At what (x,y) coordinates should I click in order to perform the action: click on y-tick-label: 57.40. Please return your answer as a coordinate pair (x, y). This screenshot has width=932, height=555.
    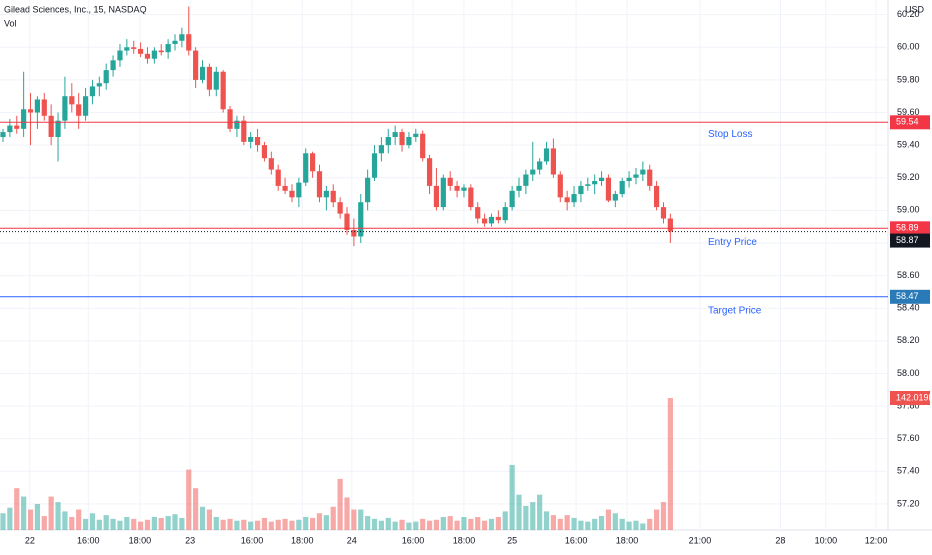
    Looking at the image, I should click on (908, 471).